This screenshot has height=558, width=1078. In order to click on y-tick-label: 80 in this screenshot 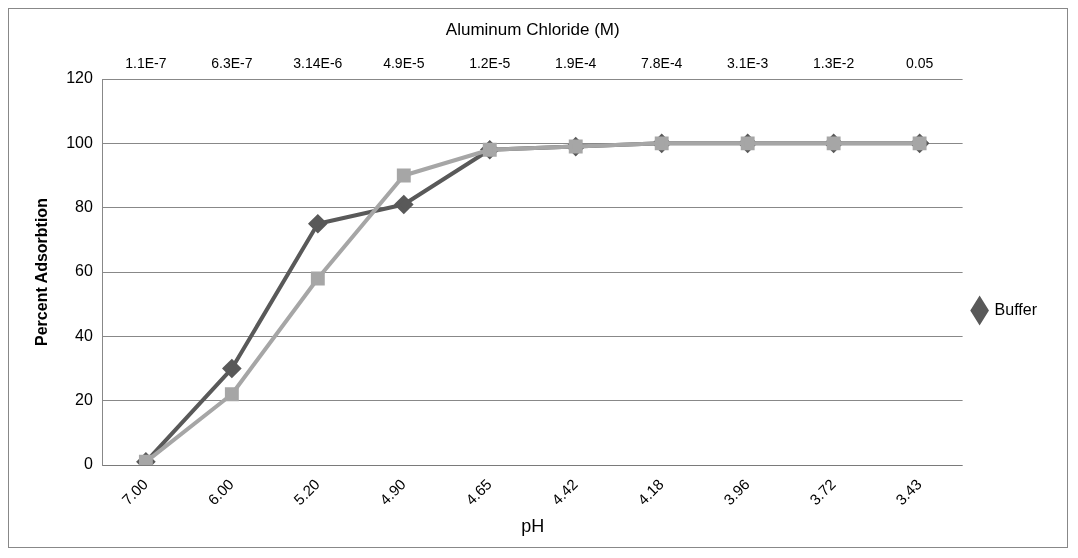, I will do `click(84, 207)`.